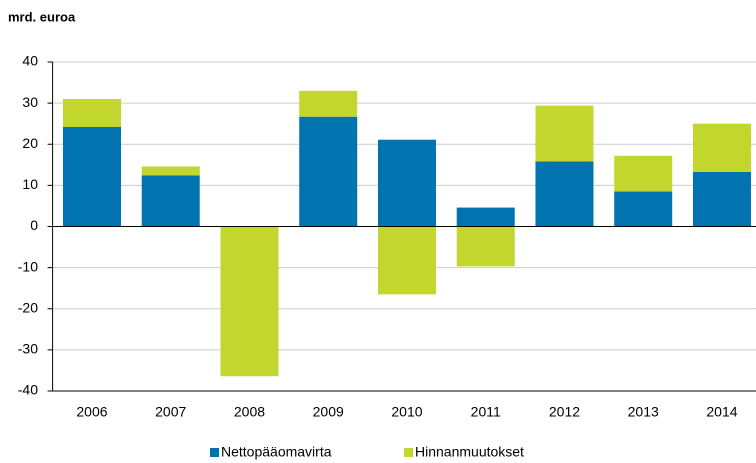  Describe the element at coordinates (170, 412) in the screenshot. I see `x-tick-label: 2007` at that location.